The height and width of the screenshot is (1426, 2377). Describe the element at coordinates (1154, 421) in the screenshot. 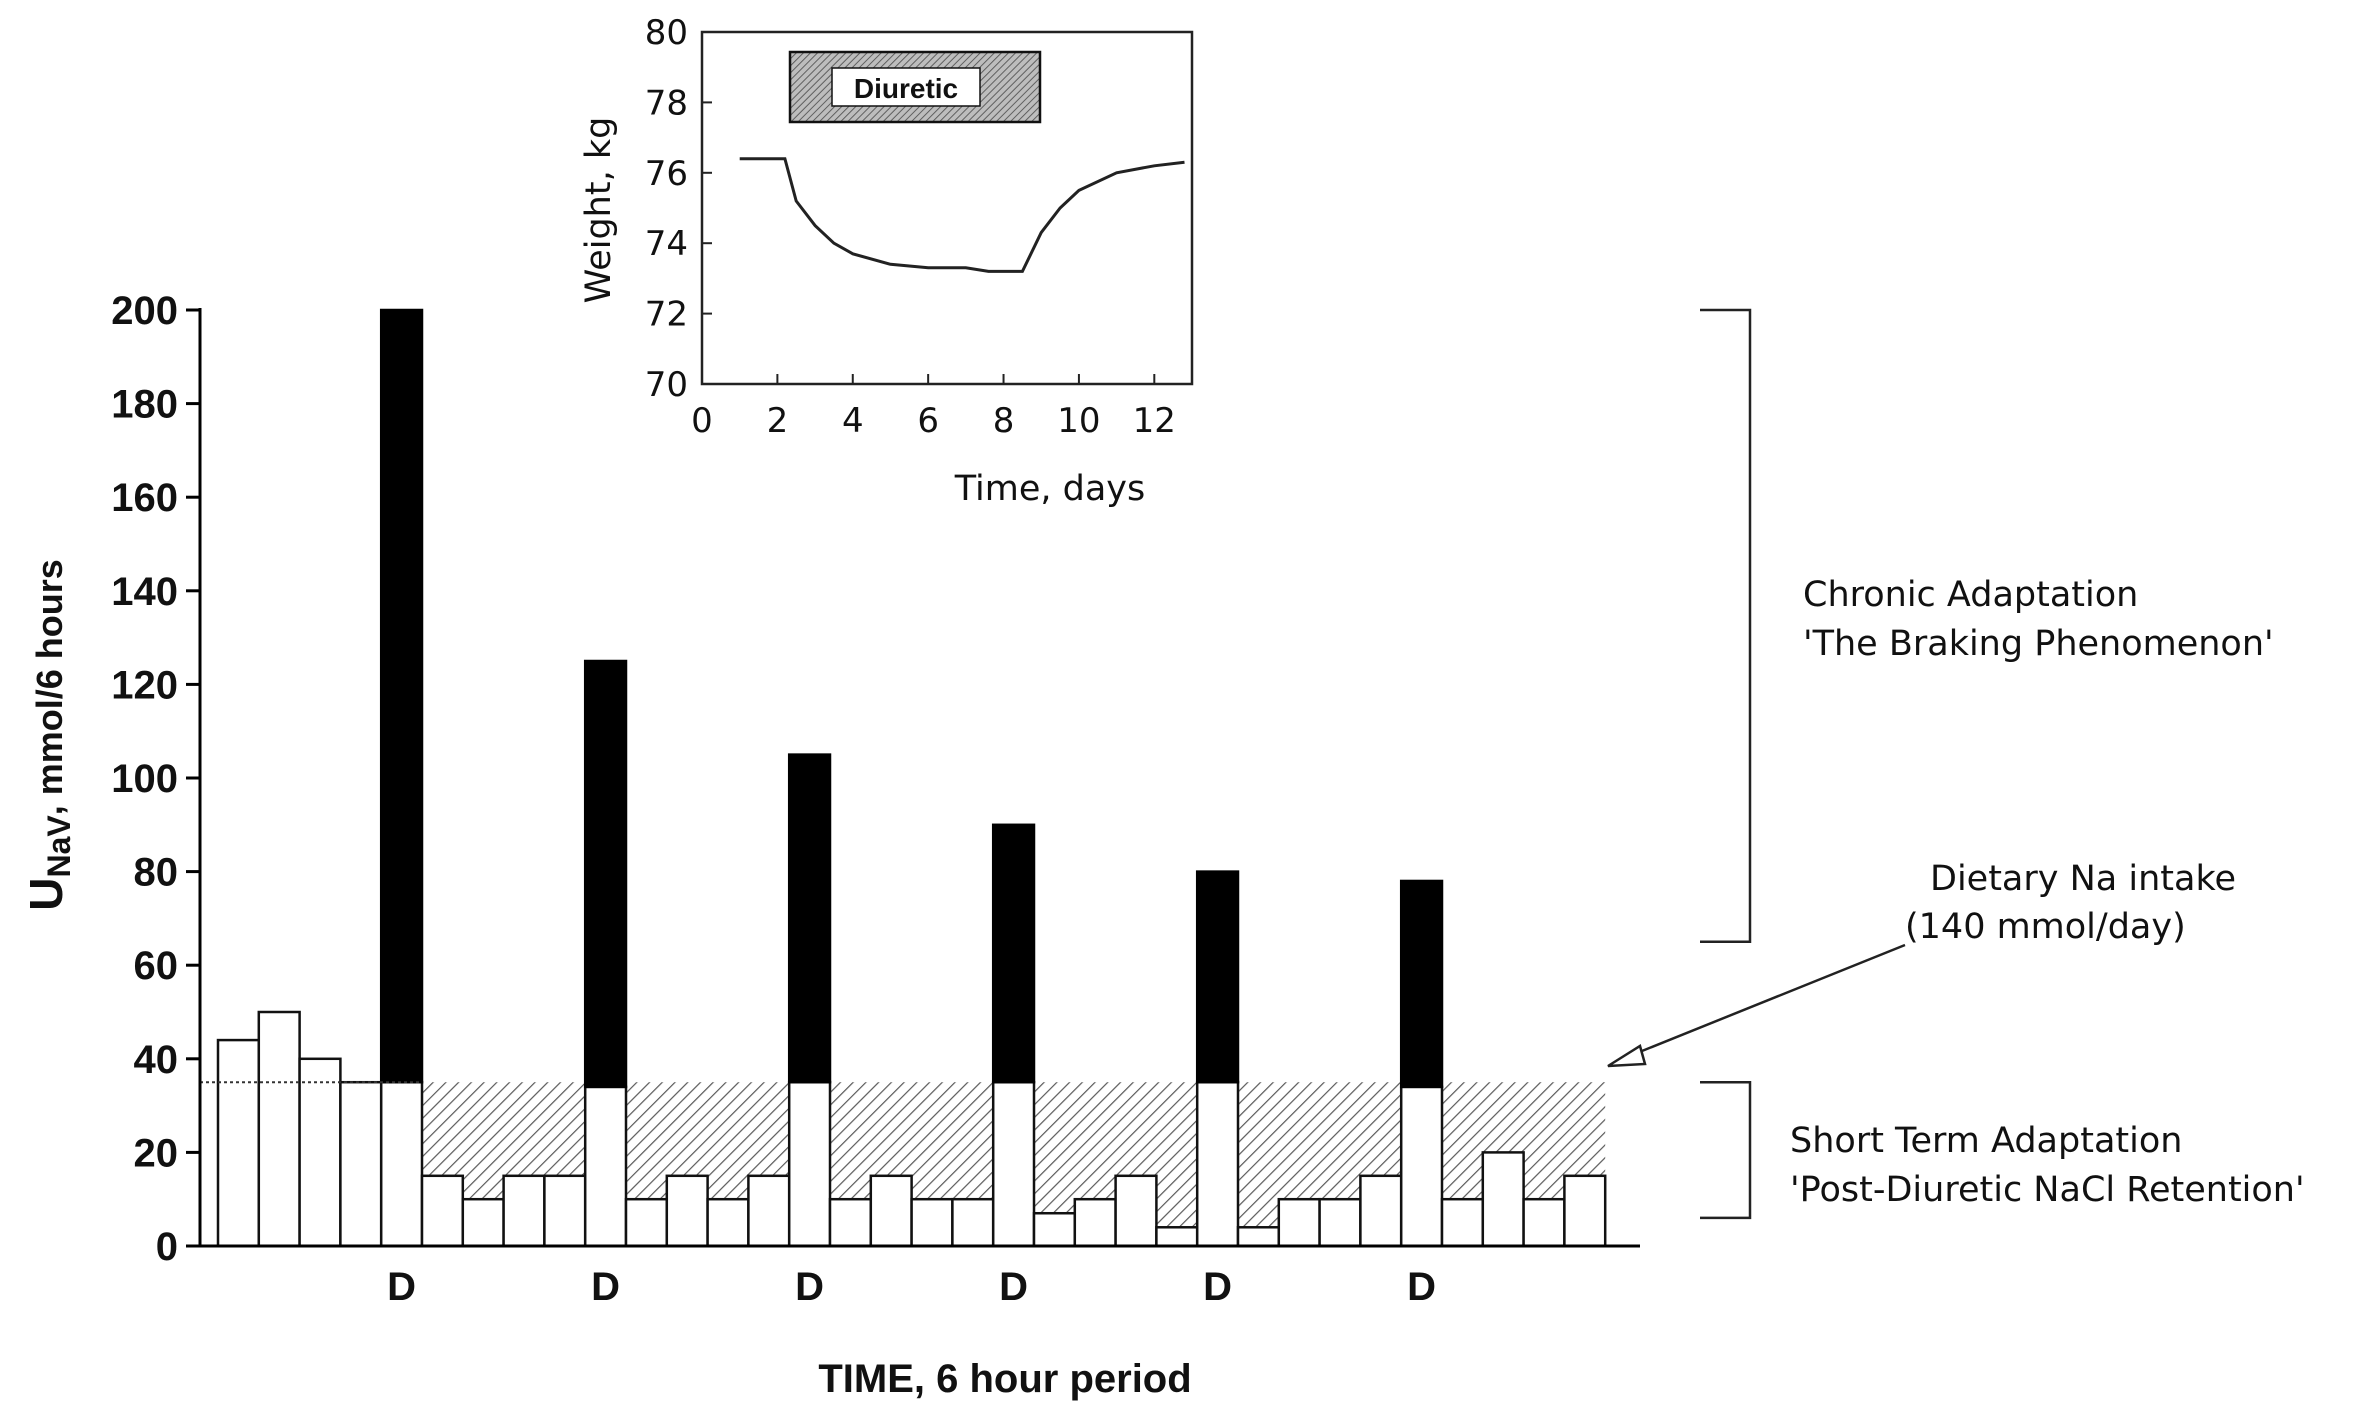

I see `inset-x-tick-label: 12` at that location.